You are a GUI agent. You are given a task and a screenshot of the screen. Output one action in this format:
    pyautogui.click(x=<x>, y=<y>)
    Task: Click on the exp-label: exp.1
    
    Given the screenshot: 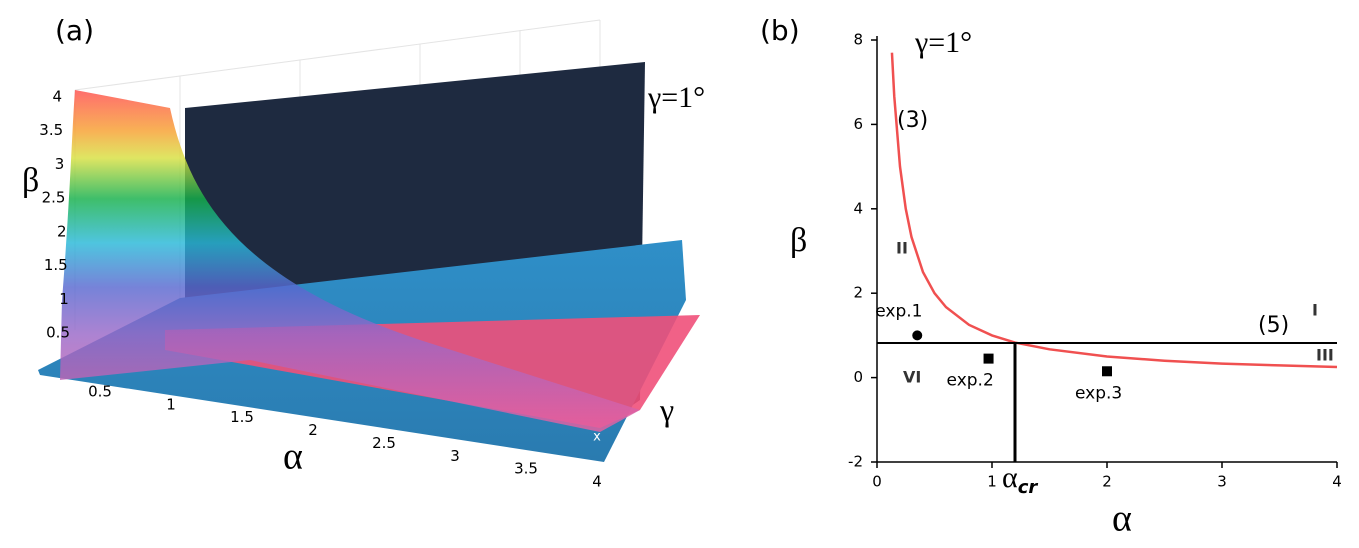 What is the action you would take?
    pyautogui.click(x=898, y=311)
    